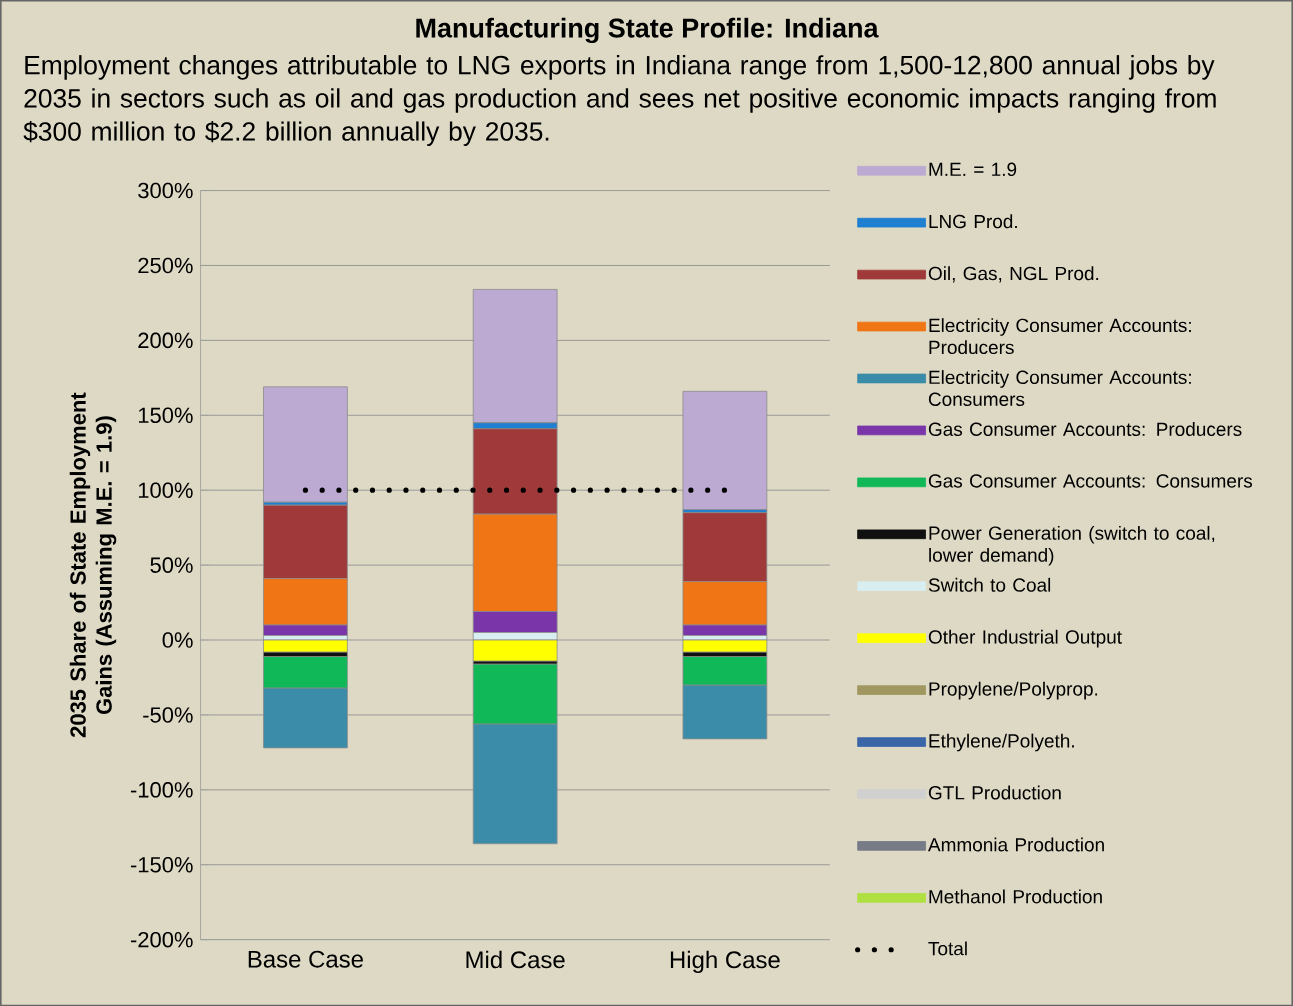 The width and height of the screenshot is (1293, 1006). I want to click on y-tick-label: -200%, so click(161, 939).